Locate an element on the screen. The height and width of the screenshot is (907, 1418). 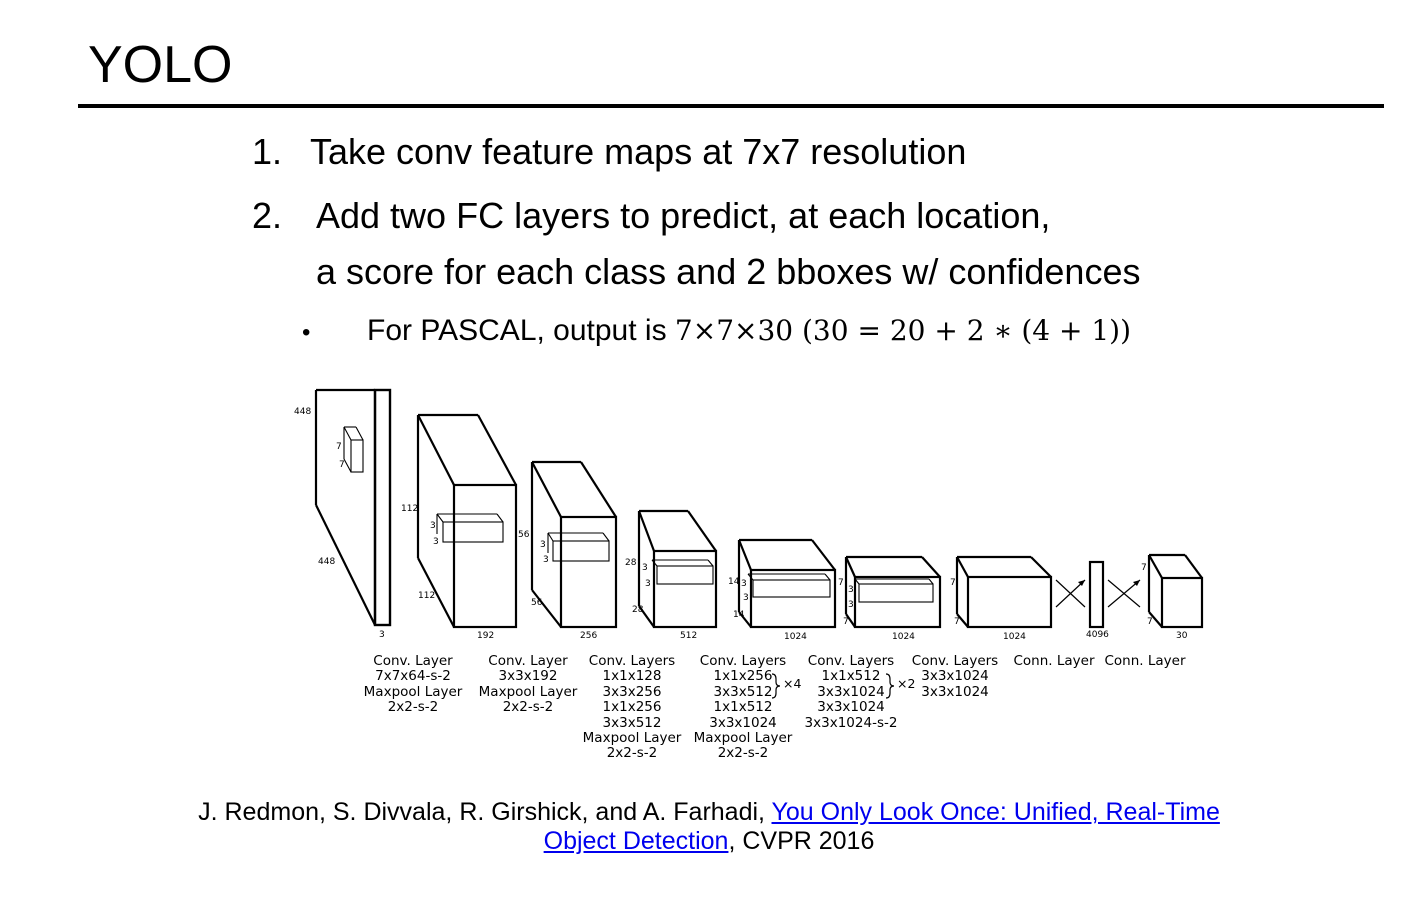
block2-kernel is located at coordinates (578, 547).